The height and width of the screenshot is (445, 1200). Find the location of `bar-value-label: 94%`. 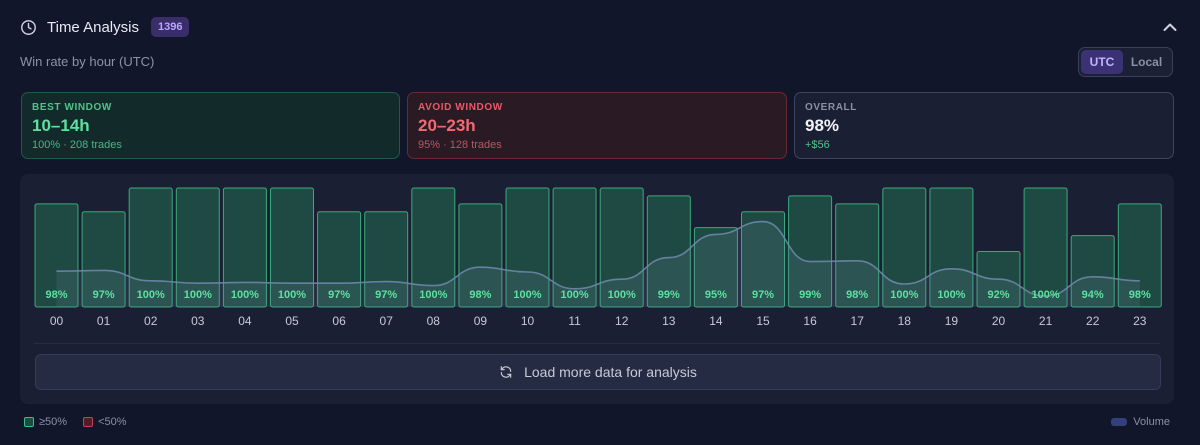

bar-value-label: 94% is located at coordinates (1093, 295).